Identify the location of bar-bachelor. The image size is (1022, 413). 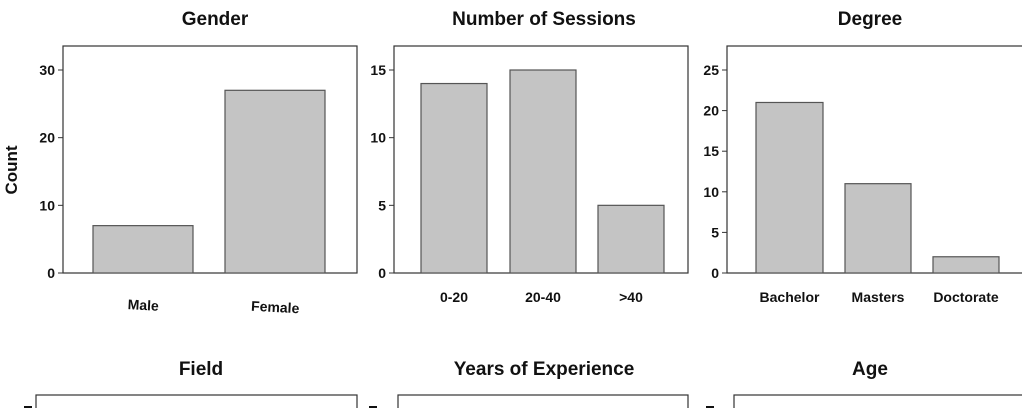
(789, 187).